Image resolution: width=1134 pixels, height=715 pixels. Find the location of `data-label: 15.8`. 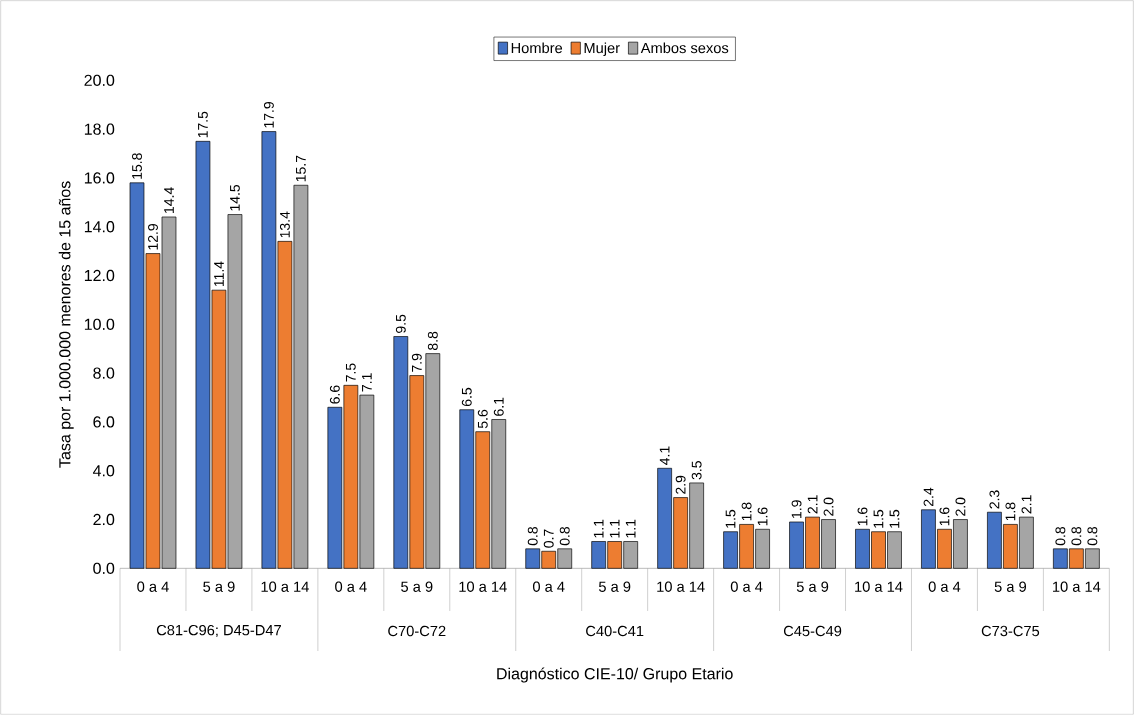

data-label: 15.8 is located at coordinates (137, 166).